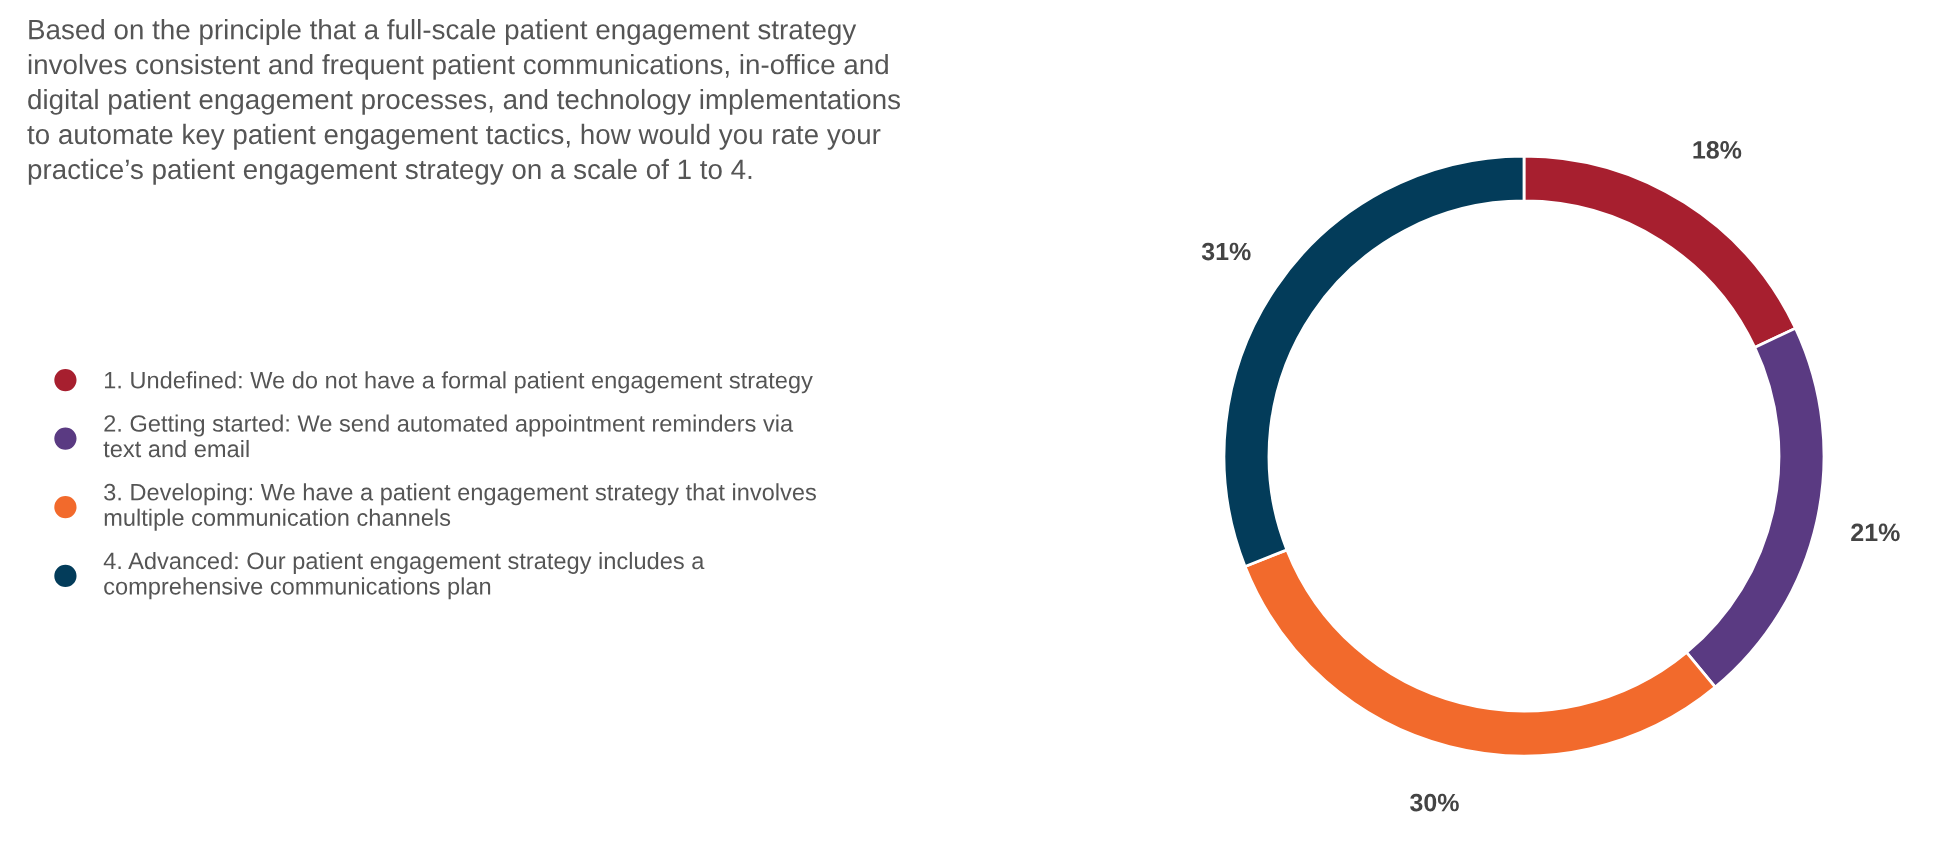  I want to click on data-label: 21%, so click(1875, 532).